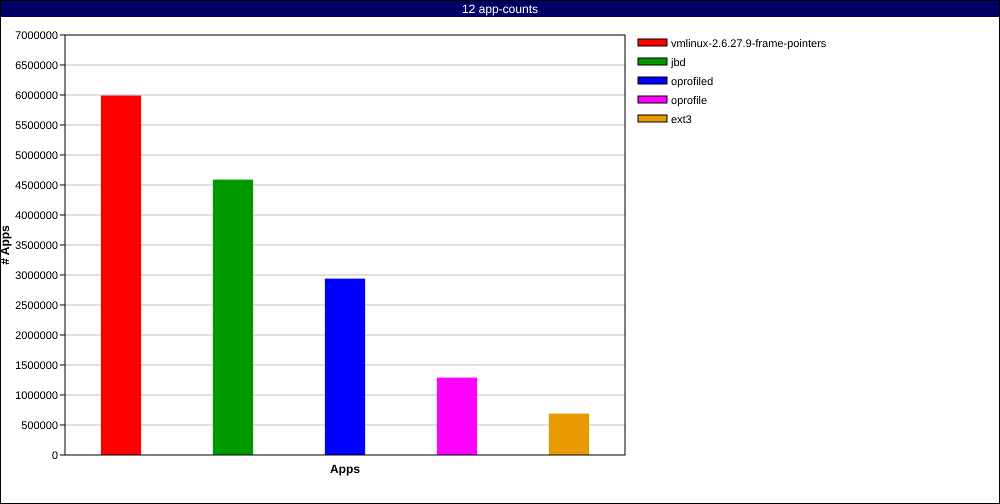  What do you see at coordinates (36, 216) in the screenshot?
I see `y-tick-label: 4000000` at bounding box center [36, 216].